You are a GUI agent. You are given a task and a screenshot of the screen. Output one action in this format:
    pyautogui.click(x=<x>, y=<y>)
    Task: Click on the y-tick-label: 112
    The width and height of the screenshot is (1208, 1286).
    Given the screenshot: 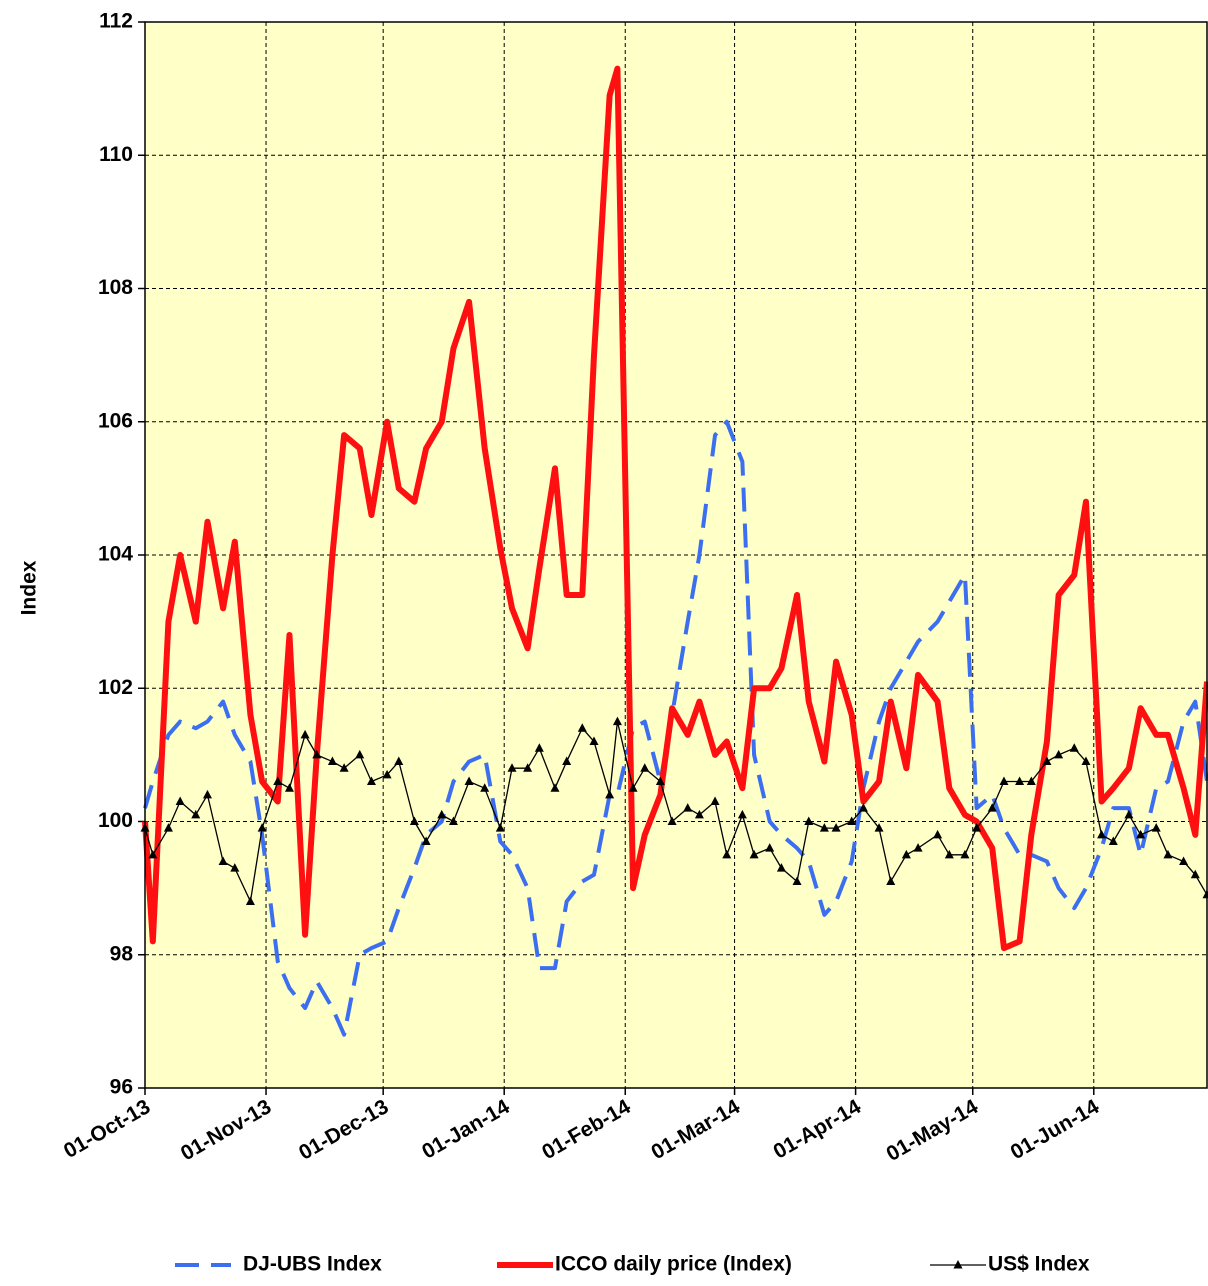 What is the action you would take?
    pyautogui.click(x=116, y=21)
    